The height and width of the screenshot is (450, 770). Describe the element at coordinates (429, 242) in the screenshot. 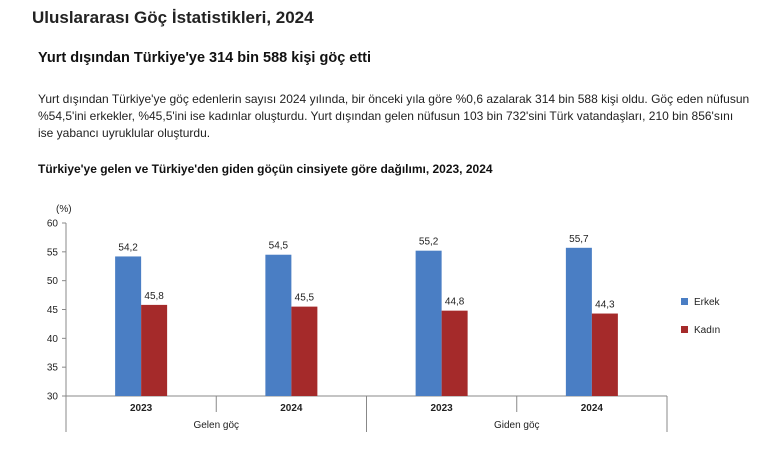

I see `data-label: 55,2` at that location.